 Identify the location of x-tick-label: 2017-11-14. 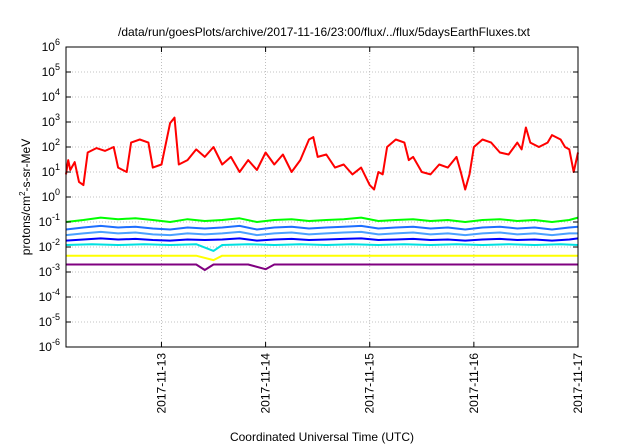
(266, 383).